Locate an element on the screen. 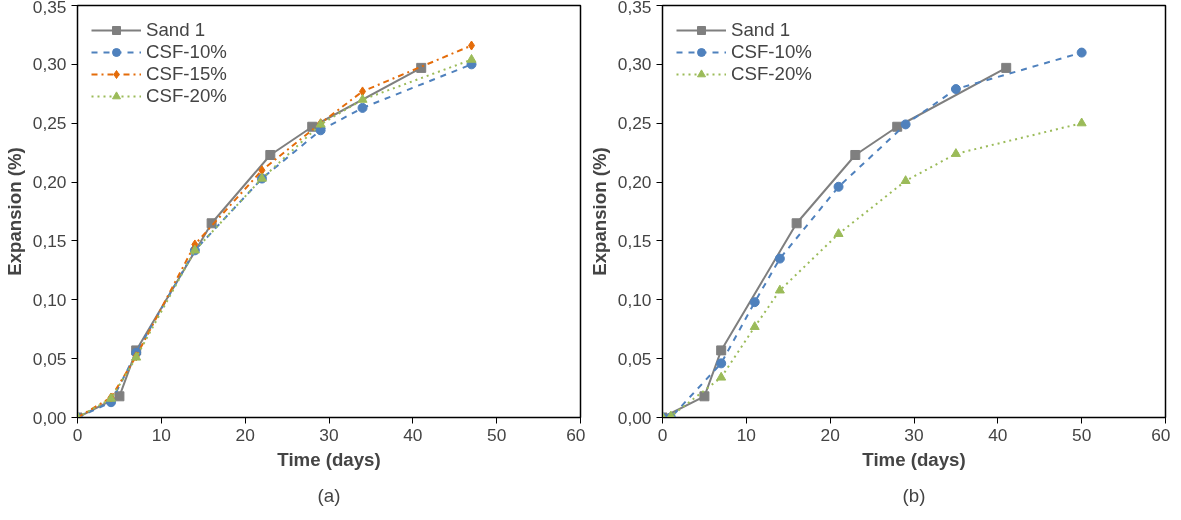 Image resolution: width=1181 pixels, height=520 pixels. legend-label: CSF-15% is located at coordinates (186, 74).